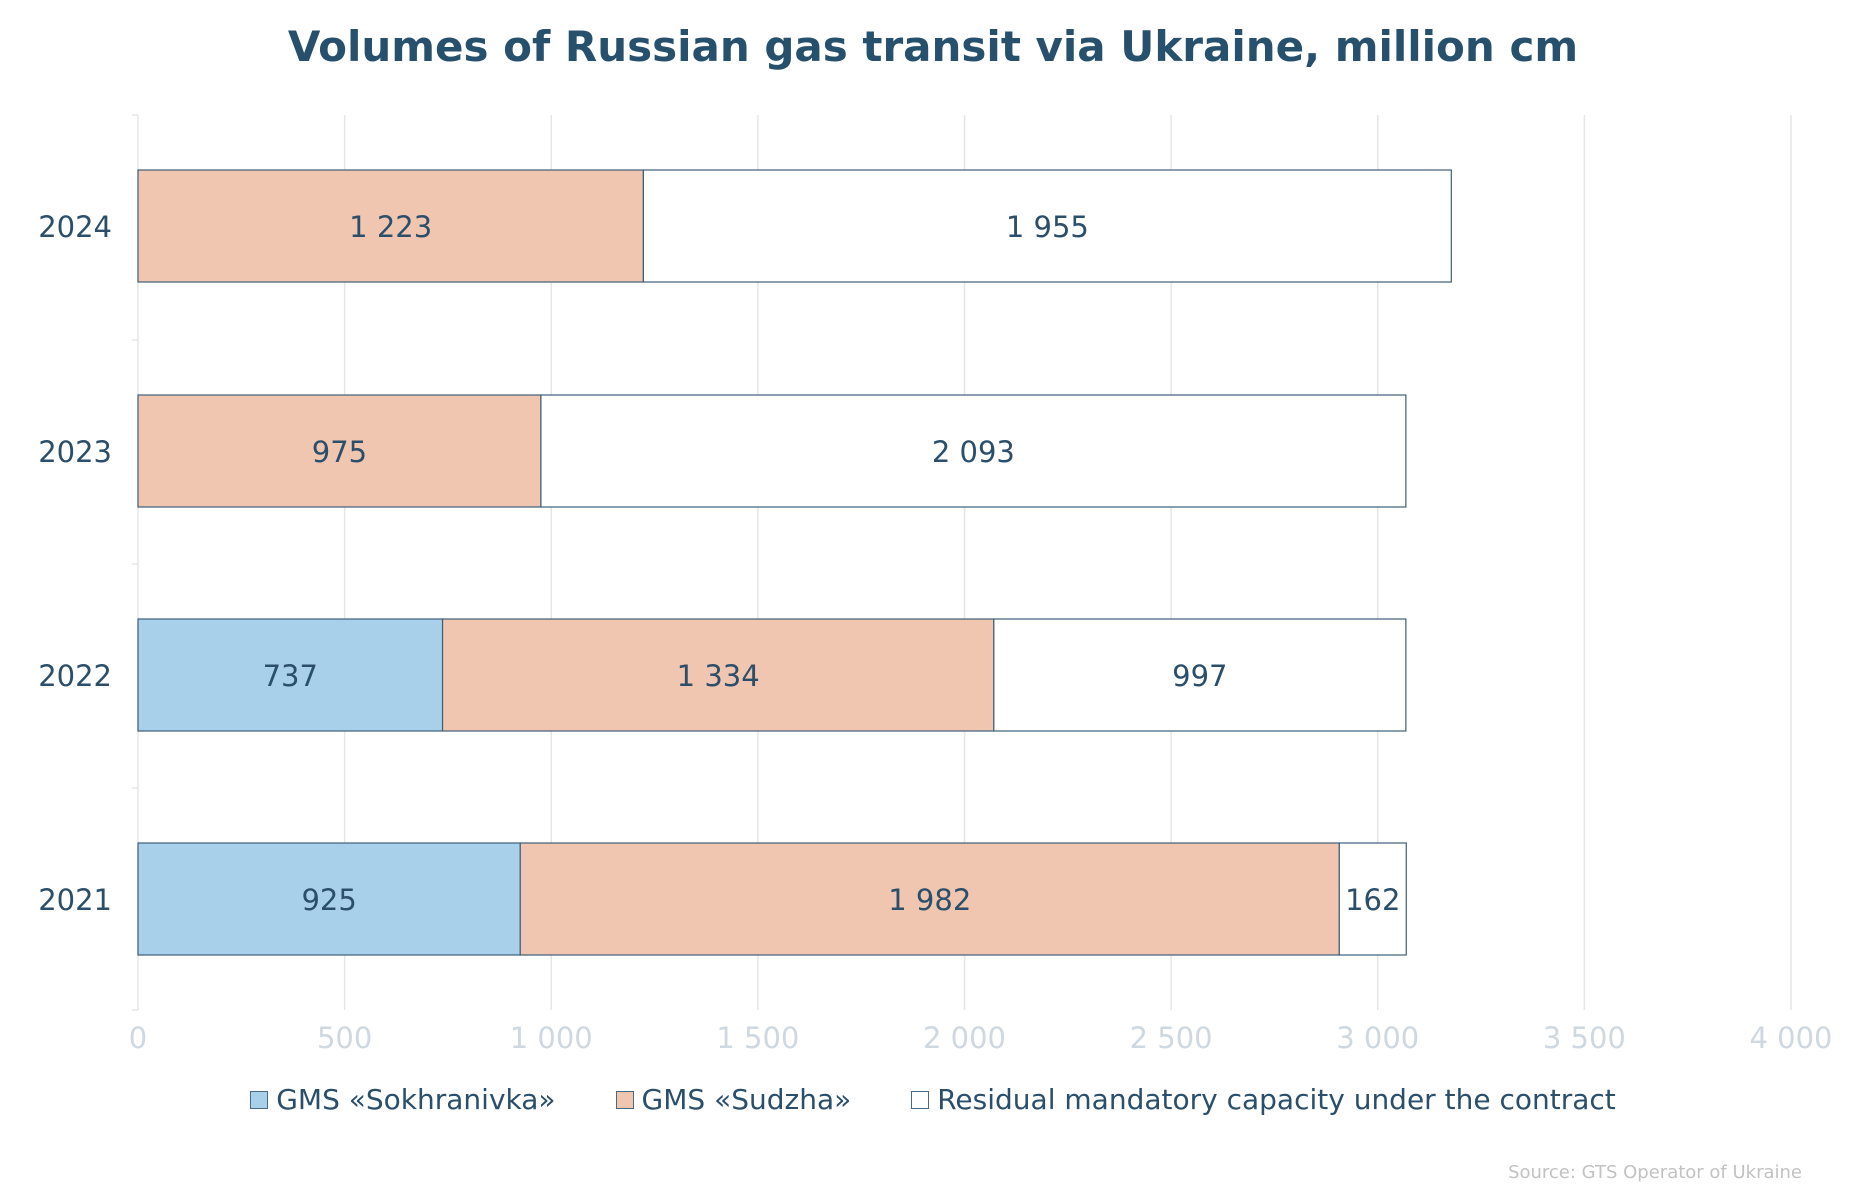  Describe the element at coordinates (757, 1038) in the screenshot. I see `x-tick-label-1500: 1 500` at that location.